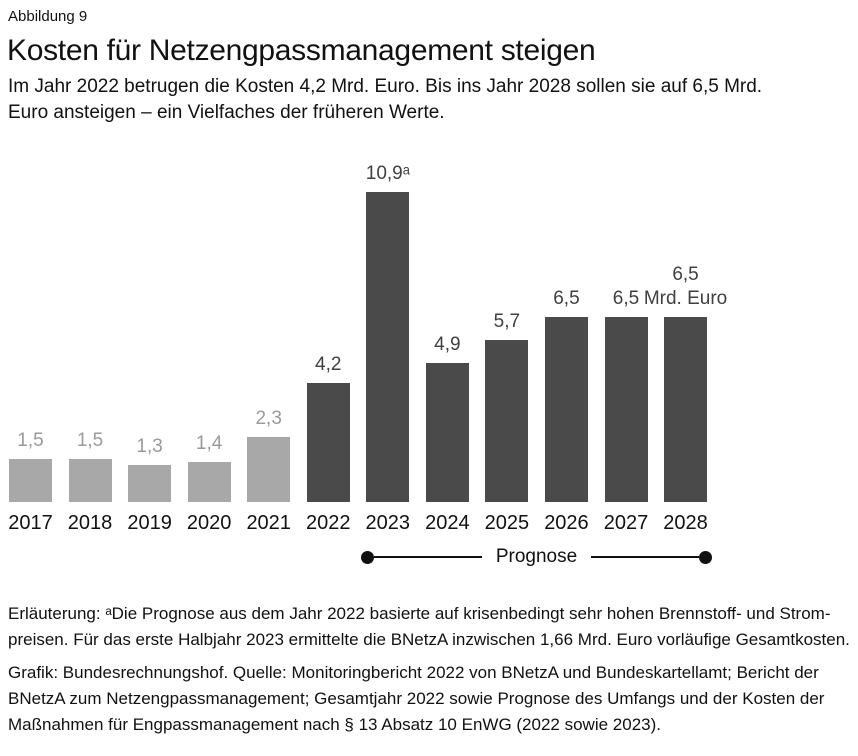 This screenshot has height=756, width=858. I want to click on bar-2028, so click(686, 409).